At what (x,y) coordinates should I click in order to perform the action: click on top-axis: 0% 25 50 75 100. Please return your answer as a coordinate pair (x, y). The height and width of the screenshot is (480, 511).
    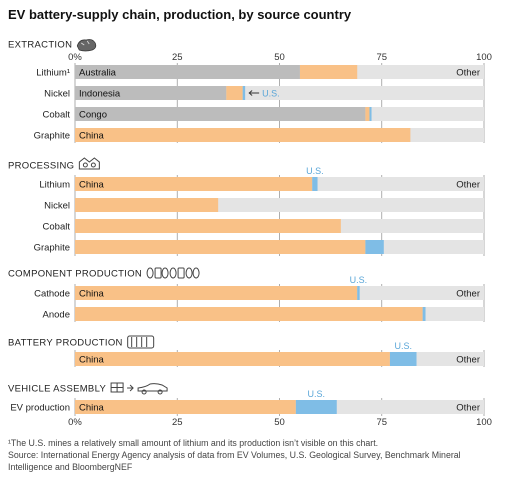
    Looking at the image, I should click on (280, 57).